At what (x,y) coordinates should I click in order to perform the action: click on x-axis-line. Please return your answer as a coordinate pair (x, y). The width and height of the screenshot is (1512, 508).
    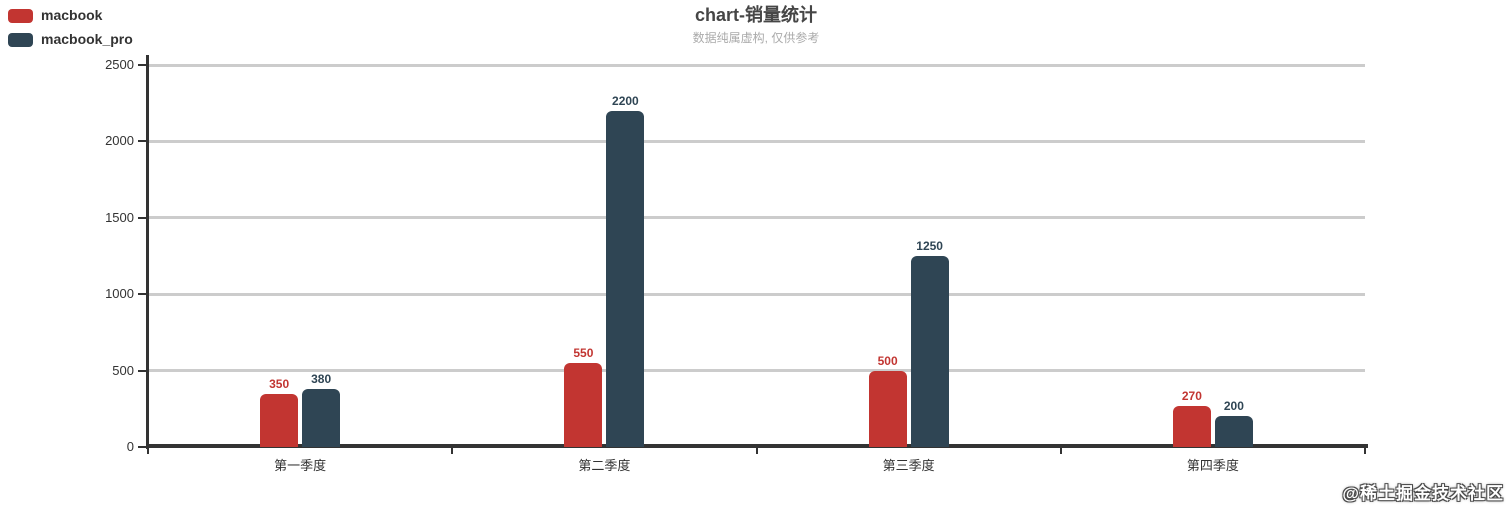
    Looking at the image, I should click on (757, 446).